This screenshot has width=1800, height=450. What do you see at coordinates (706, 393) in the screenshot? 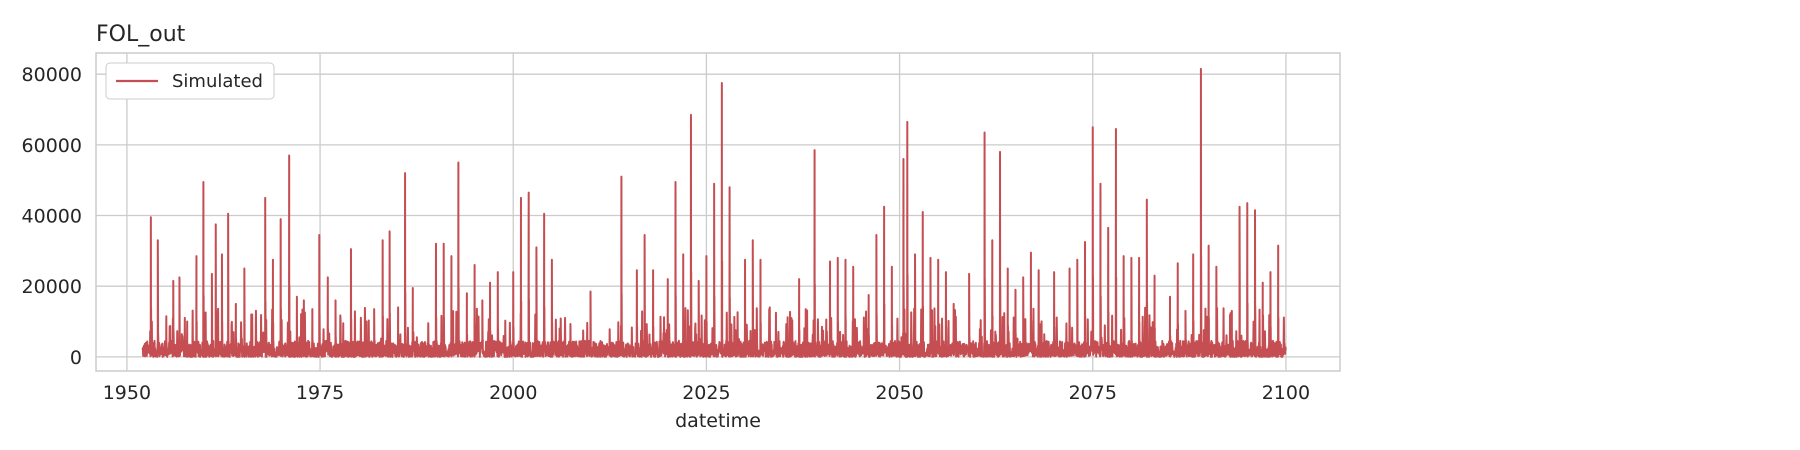
I see `x-tick-label: 2025` at bounding box center [706, 393].